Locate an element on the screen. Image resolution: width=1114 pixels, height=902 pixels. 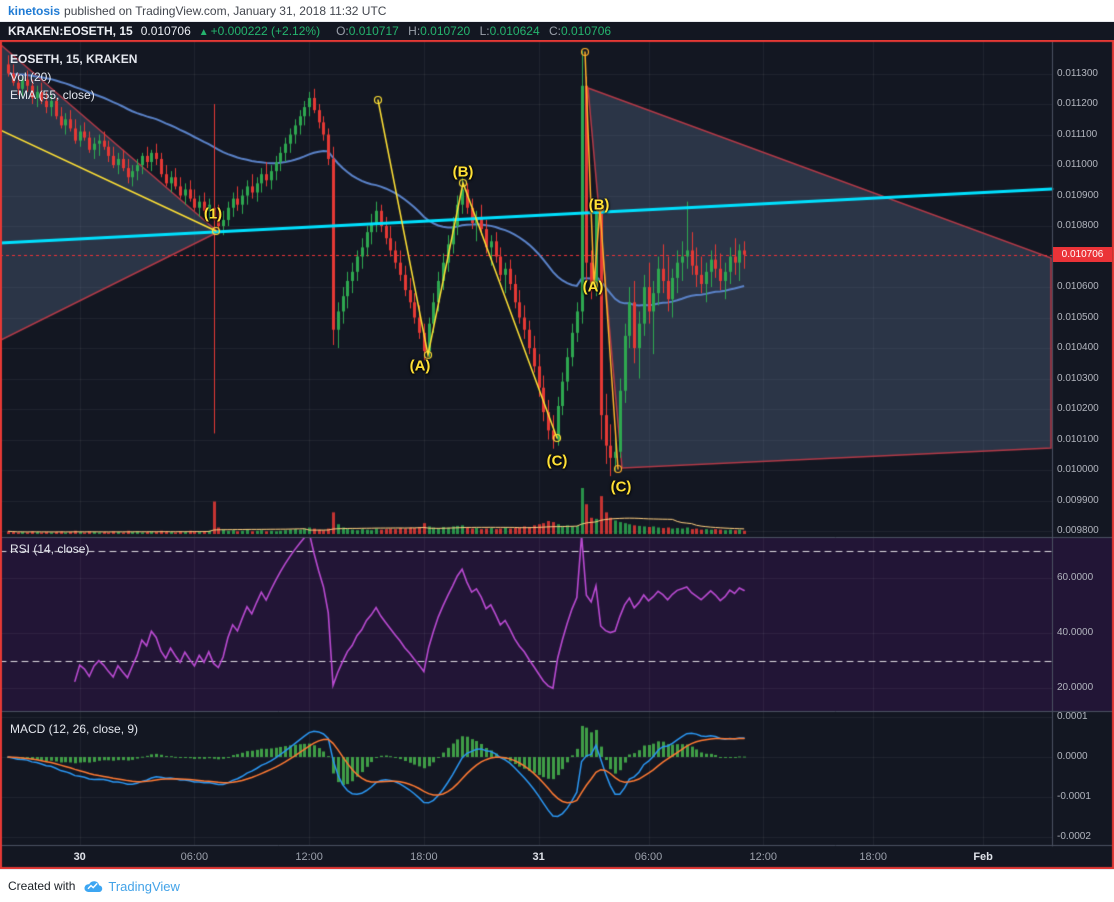
low-value: 0.010624 is located at coordinates (514, 31).